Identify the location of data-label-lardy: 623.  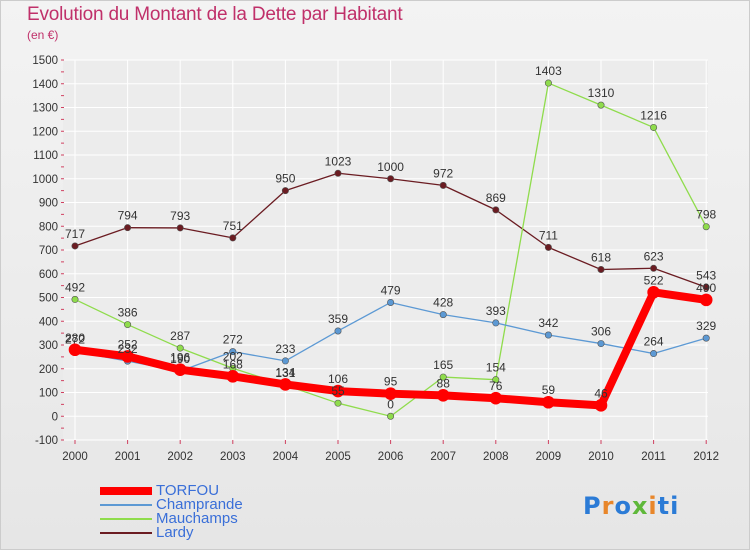
(654, 256).